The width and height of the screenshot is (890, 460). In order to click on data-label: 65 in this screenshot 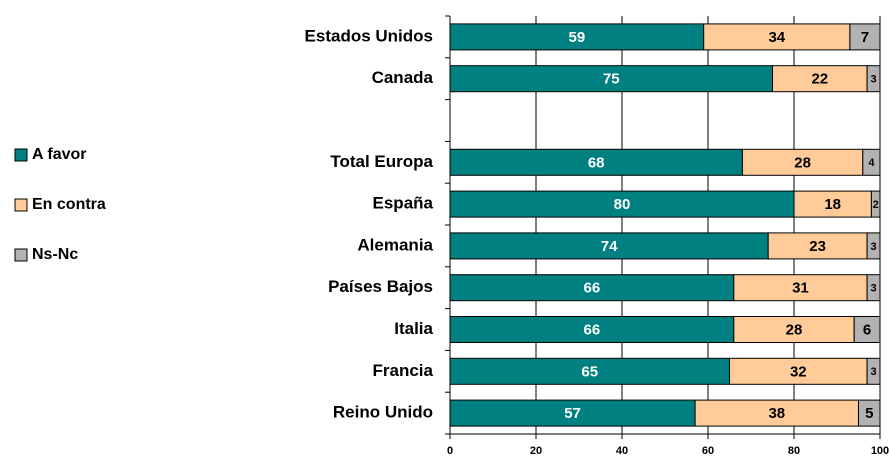, I will do `click(589, 371)`.